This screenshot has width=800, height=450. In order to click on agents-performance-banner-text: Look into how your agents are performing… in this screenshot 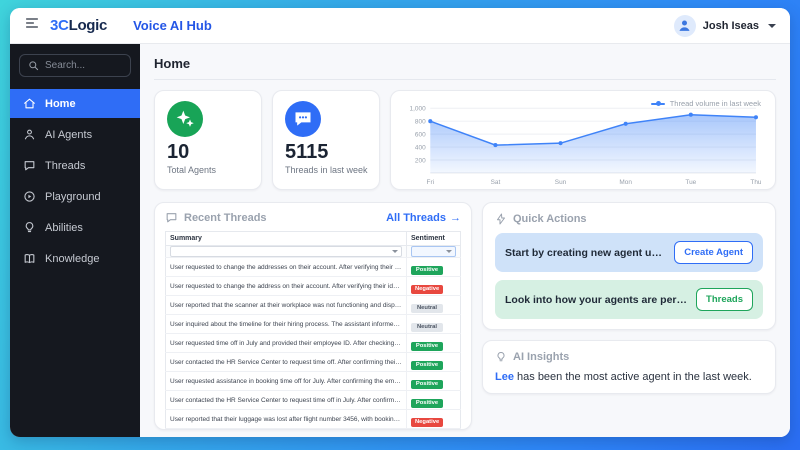, I will do `click(596, 299)`.